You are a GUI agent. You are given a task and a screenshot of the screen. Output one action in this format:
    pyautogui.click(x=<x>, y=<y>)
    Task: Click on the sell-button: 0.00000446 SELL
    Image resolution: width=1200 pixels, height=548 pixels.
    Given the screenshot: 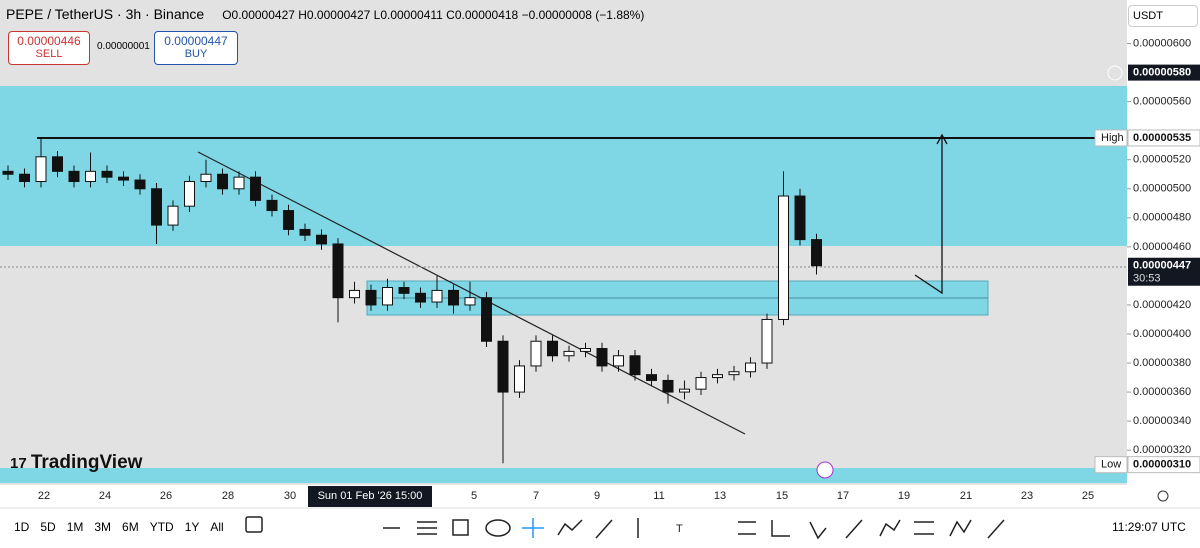 What is the action you would take?
    pyautogui.click(x=49, y=48)
    